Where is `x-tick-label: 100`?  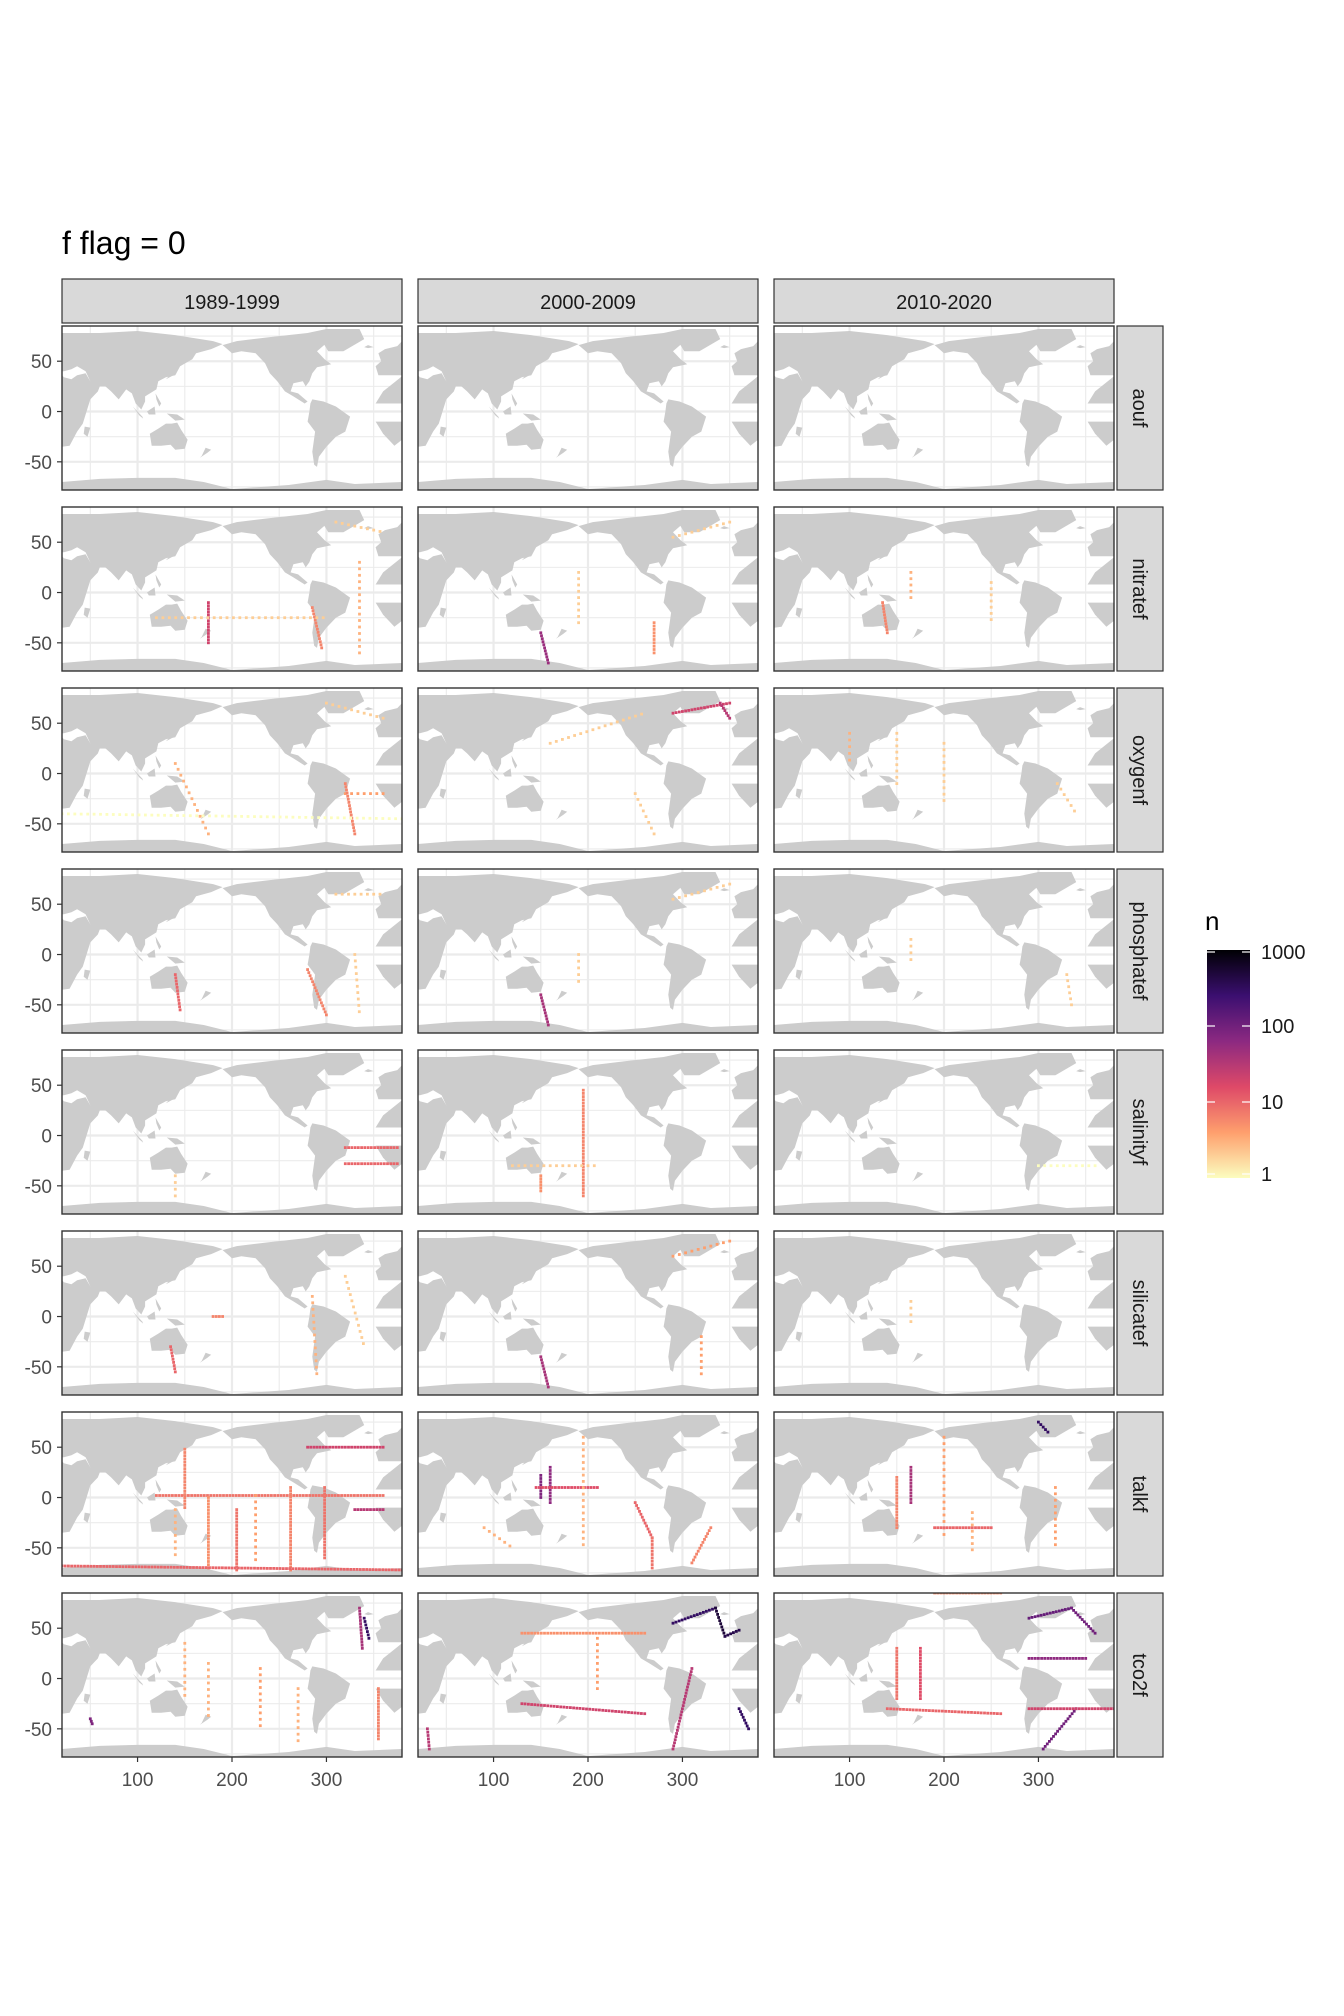 x-tick-label: 100 is located at coordinates (138, 1780).